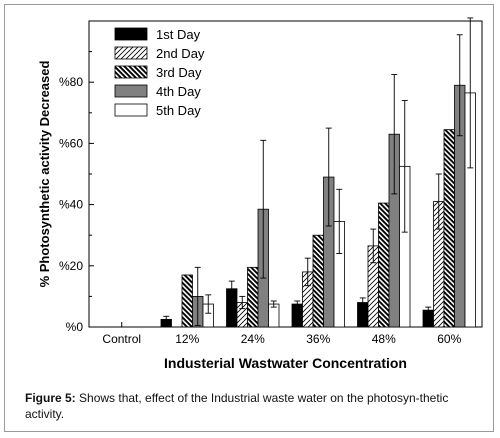  What do you see at coordinates (71, 82) in the screenshot?
I see `y-tick-label: %80` at bounding box center [71, 82].